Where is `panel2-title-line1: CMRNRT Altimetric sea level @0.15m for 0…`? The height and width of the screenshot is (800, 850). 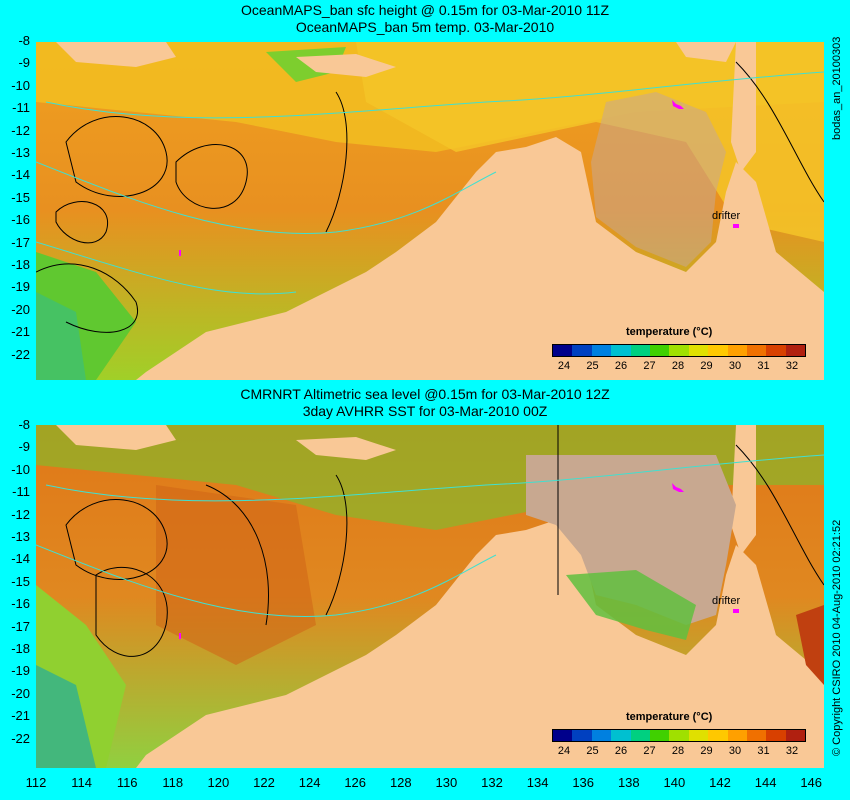 panel2-title-line1: CMRNRT Altimetric sea level @0.15m for 0… is located at coordinates (425, 394).